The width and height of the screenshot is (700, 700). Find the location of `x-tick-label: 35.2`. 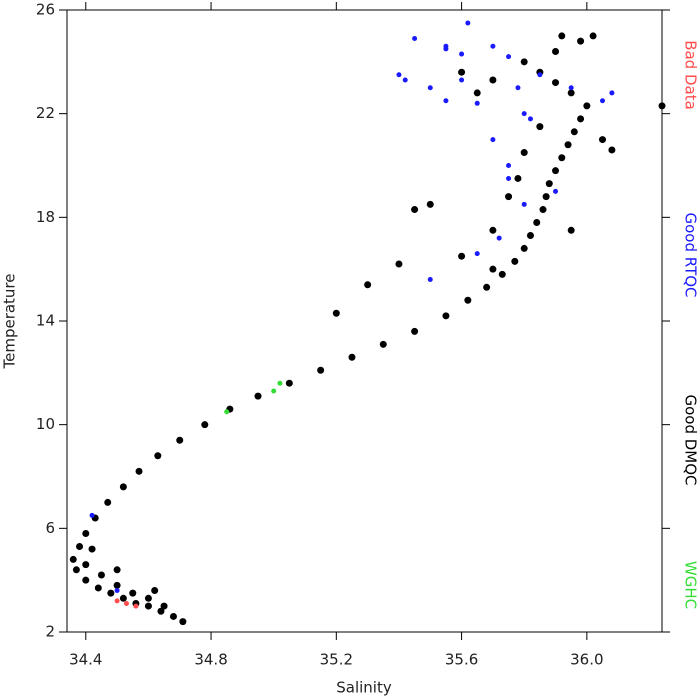

x-tick-label: 35.2 is located at coordinates (336, 660).